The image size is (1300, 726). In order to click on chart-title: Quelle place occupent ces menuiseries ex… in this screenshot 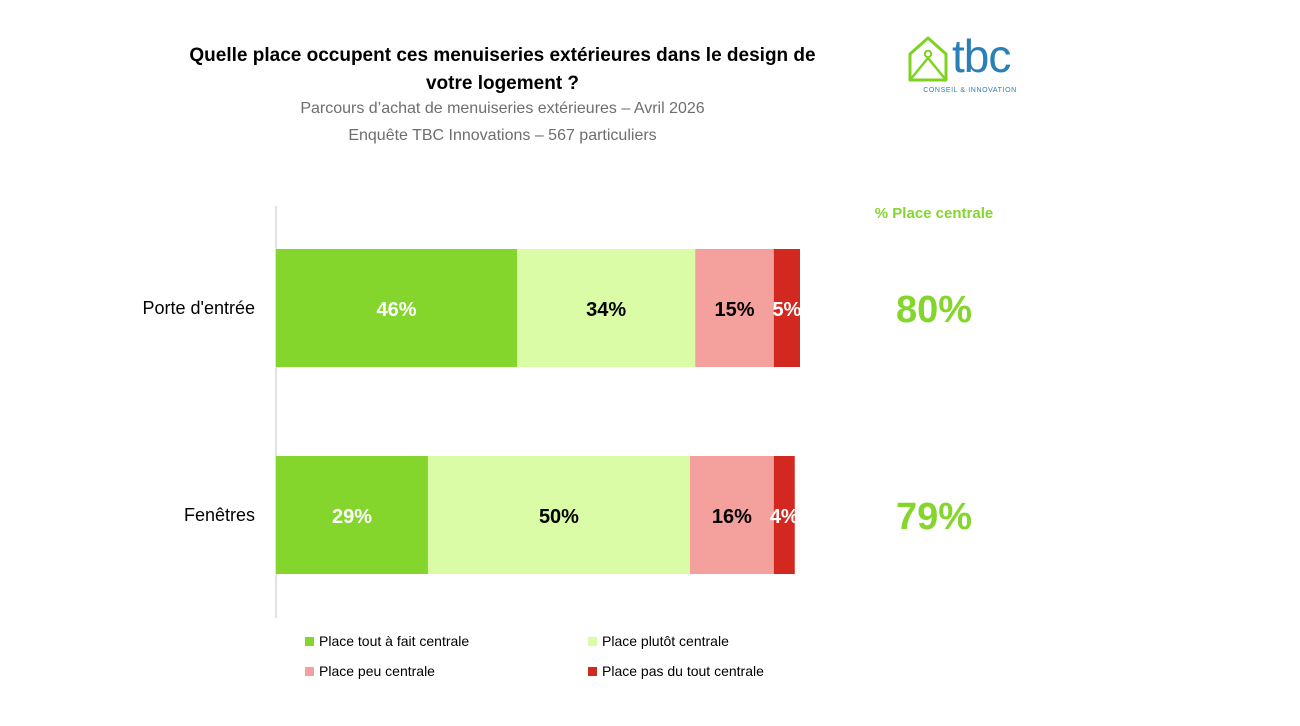, I will do `click(502, 70)`.